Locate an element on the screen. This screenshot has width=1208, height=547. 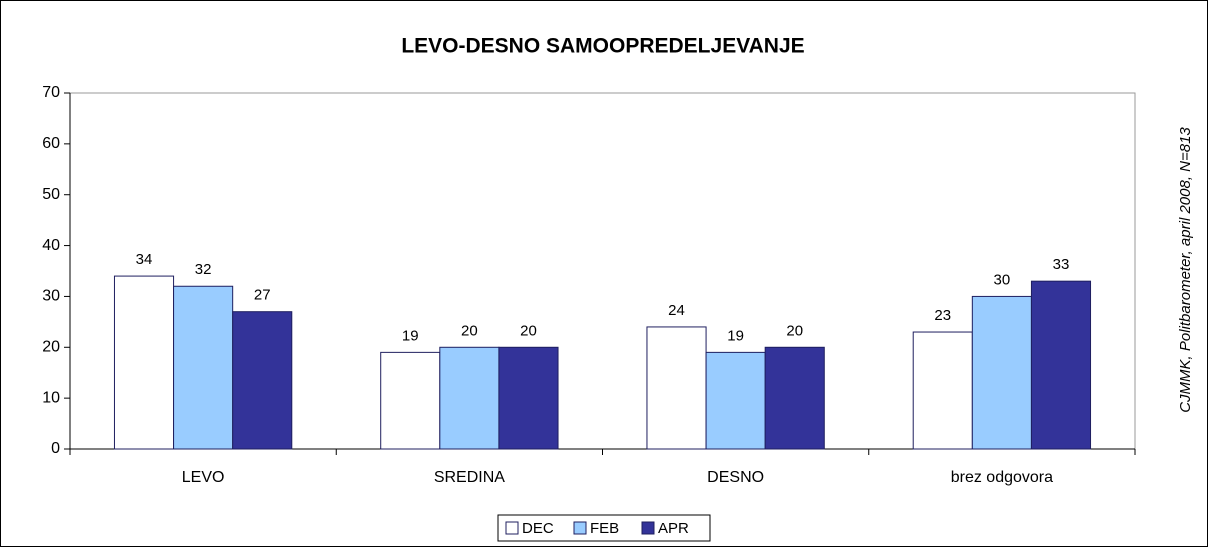
y-tick-label: 0 is located at coordinates (55, 448).